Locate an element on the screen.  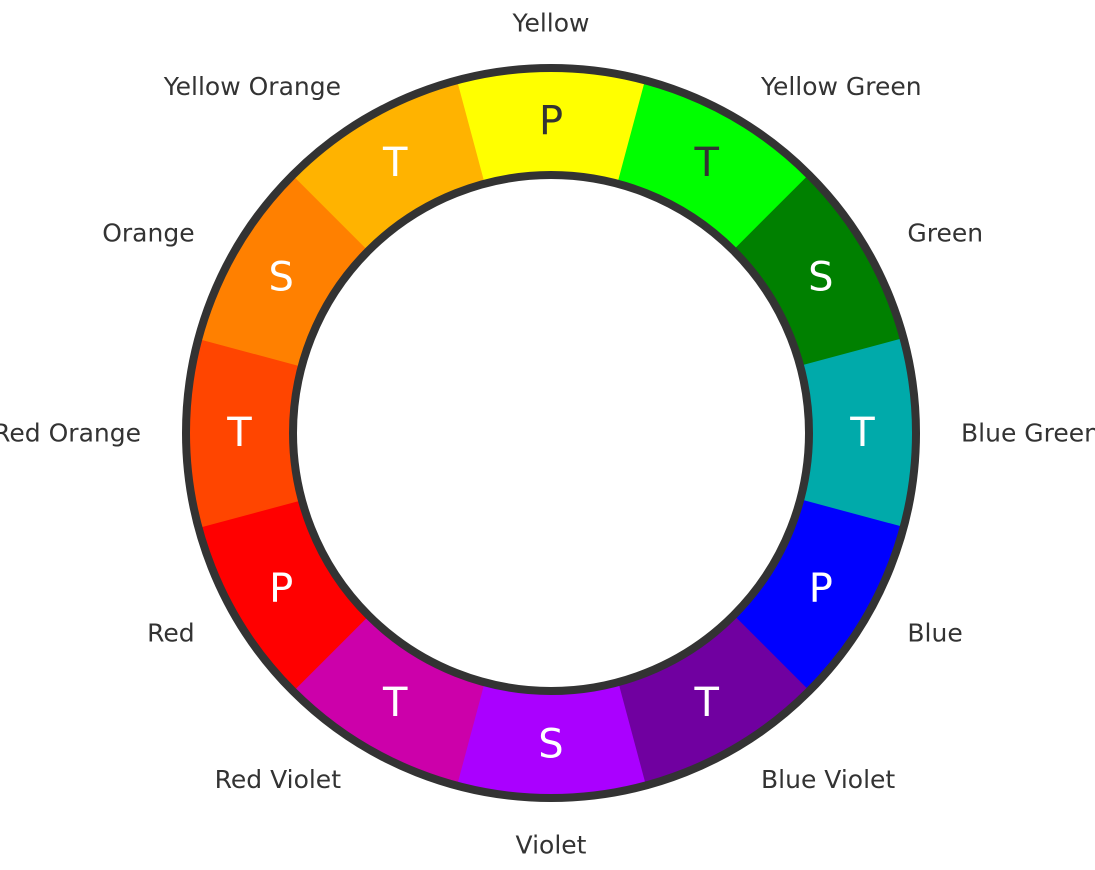
segment-letter-yellow-green: T is located at coordinates (707, 163).